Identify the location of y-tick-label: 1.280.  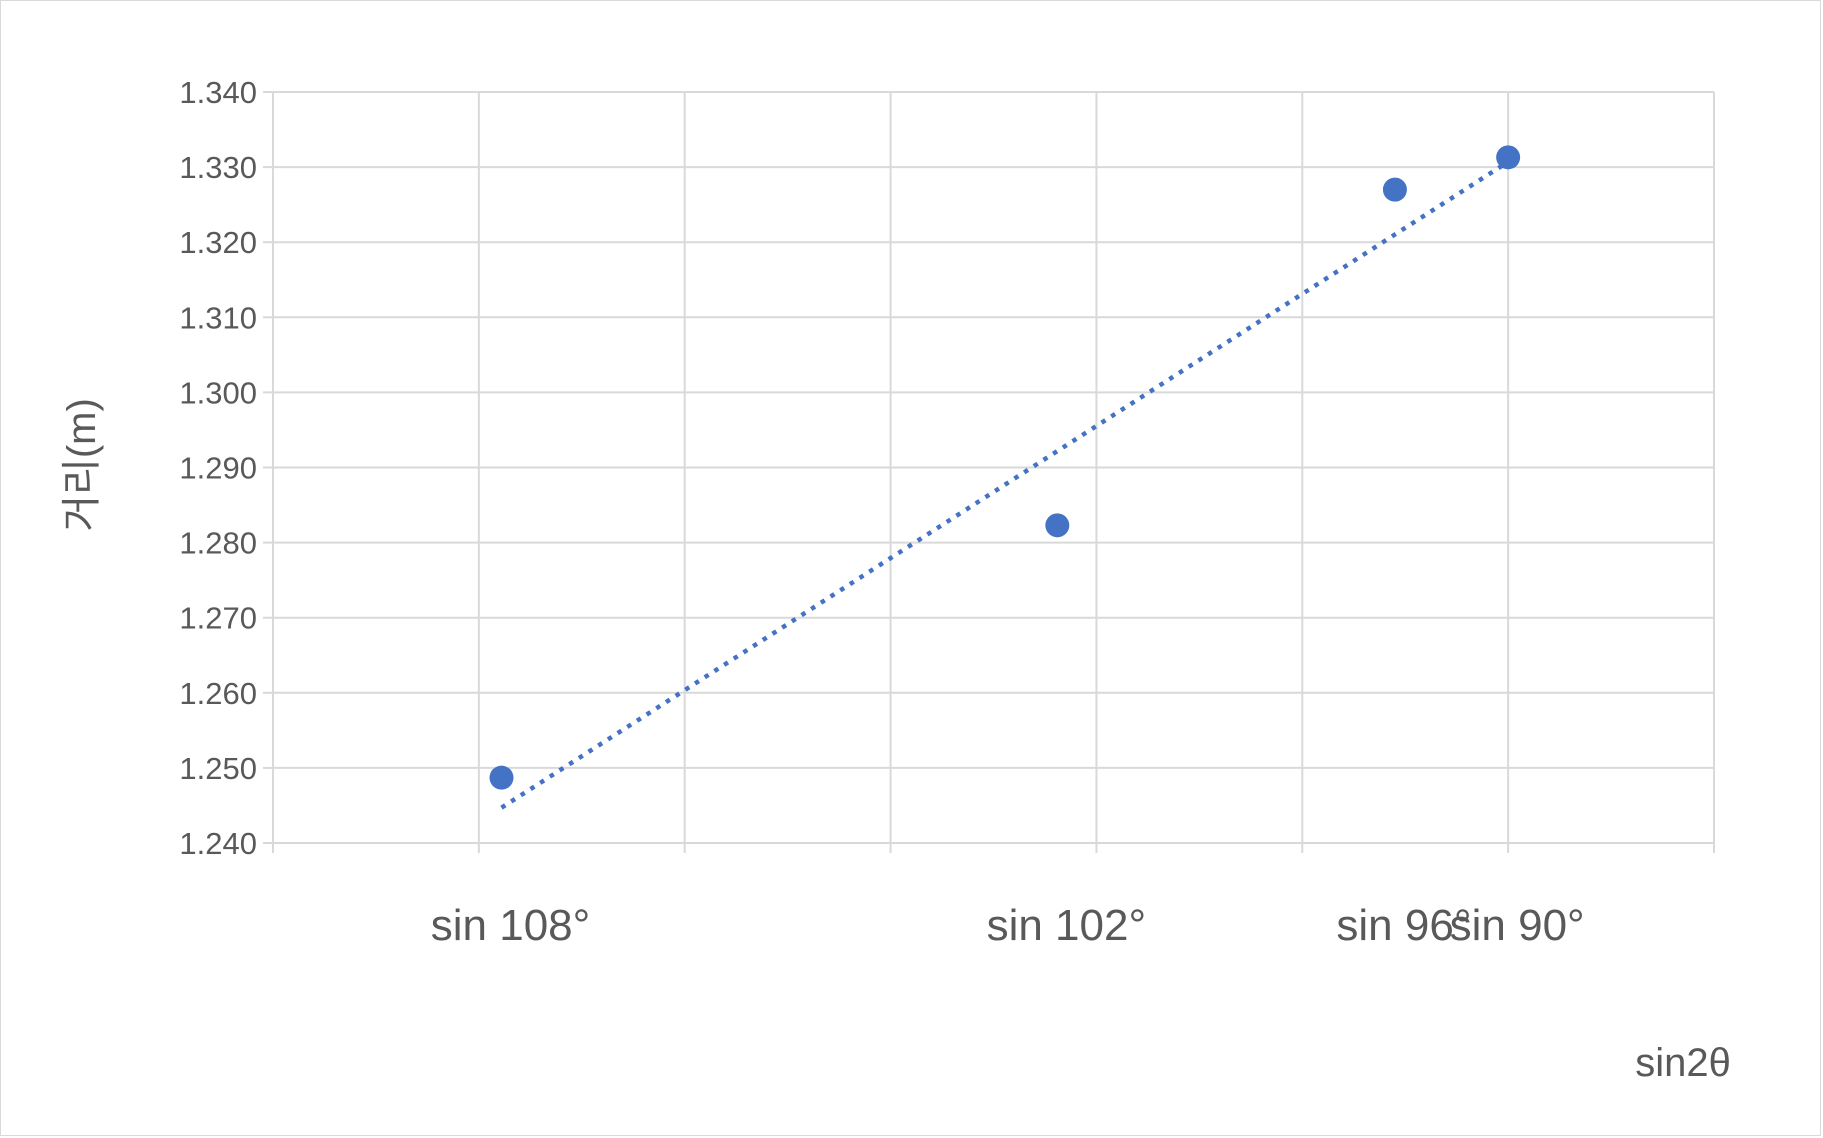
(218, 543).